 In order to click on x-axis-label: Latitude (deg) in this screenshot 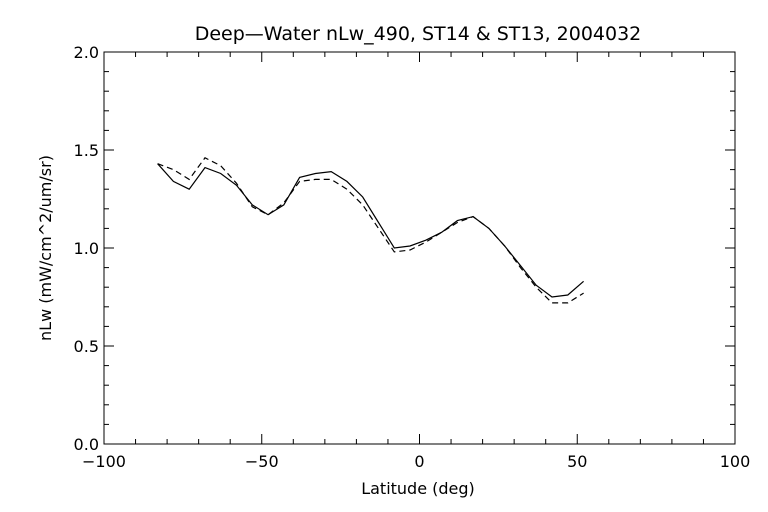, I will do `click(418, 488)`.